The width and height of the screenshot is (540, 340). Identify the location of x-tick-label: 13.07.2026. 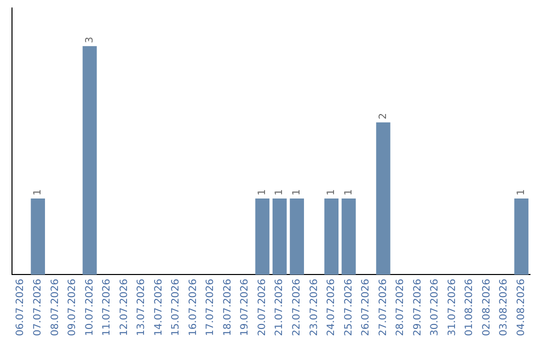
(142, 307).